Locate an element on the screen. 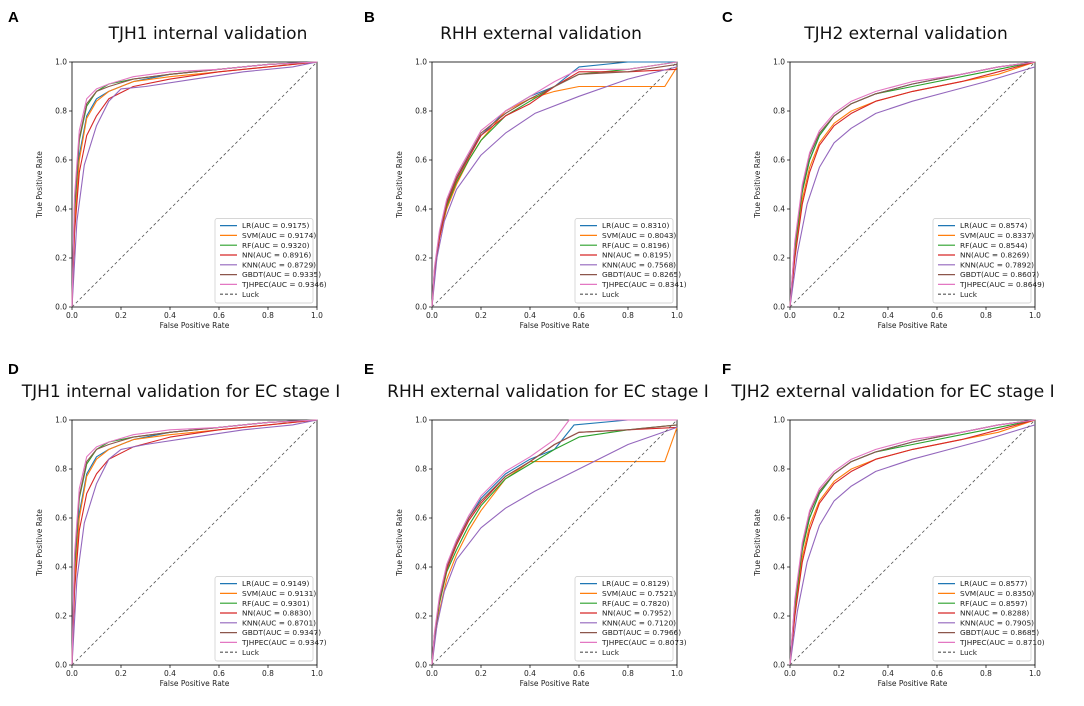 The height and width of the screenshot is (706, 1084). legend-label: KNN(AUC = 0.8729) is located at coordinates (279, 264).